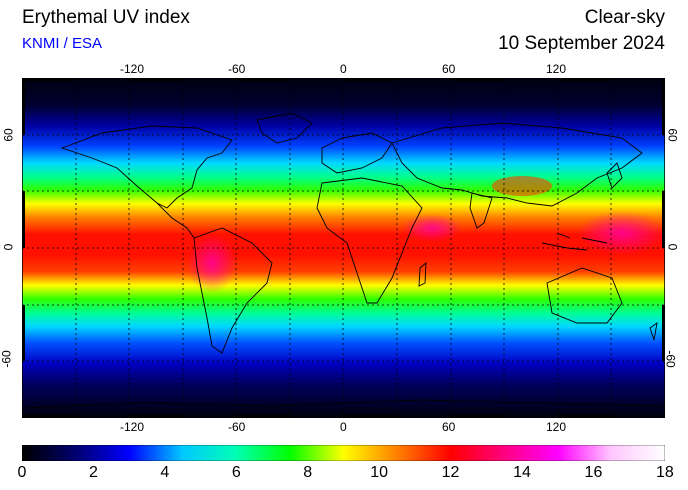 The image size is (688, 490). What do you see at coordinates (593, 472) in the screenshot?
I see `colorbar-tick-label: 16` at bounding box center [593, 472].